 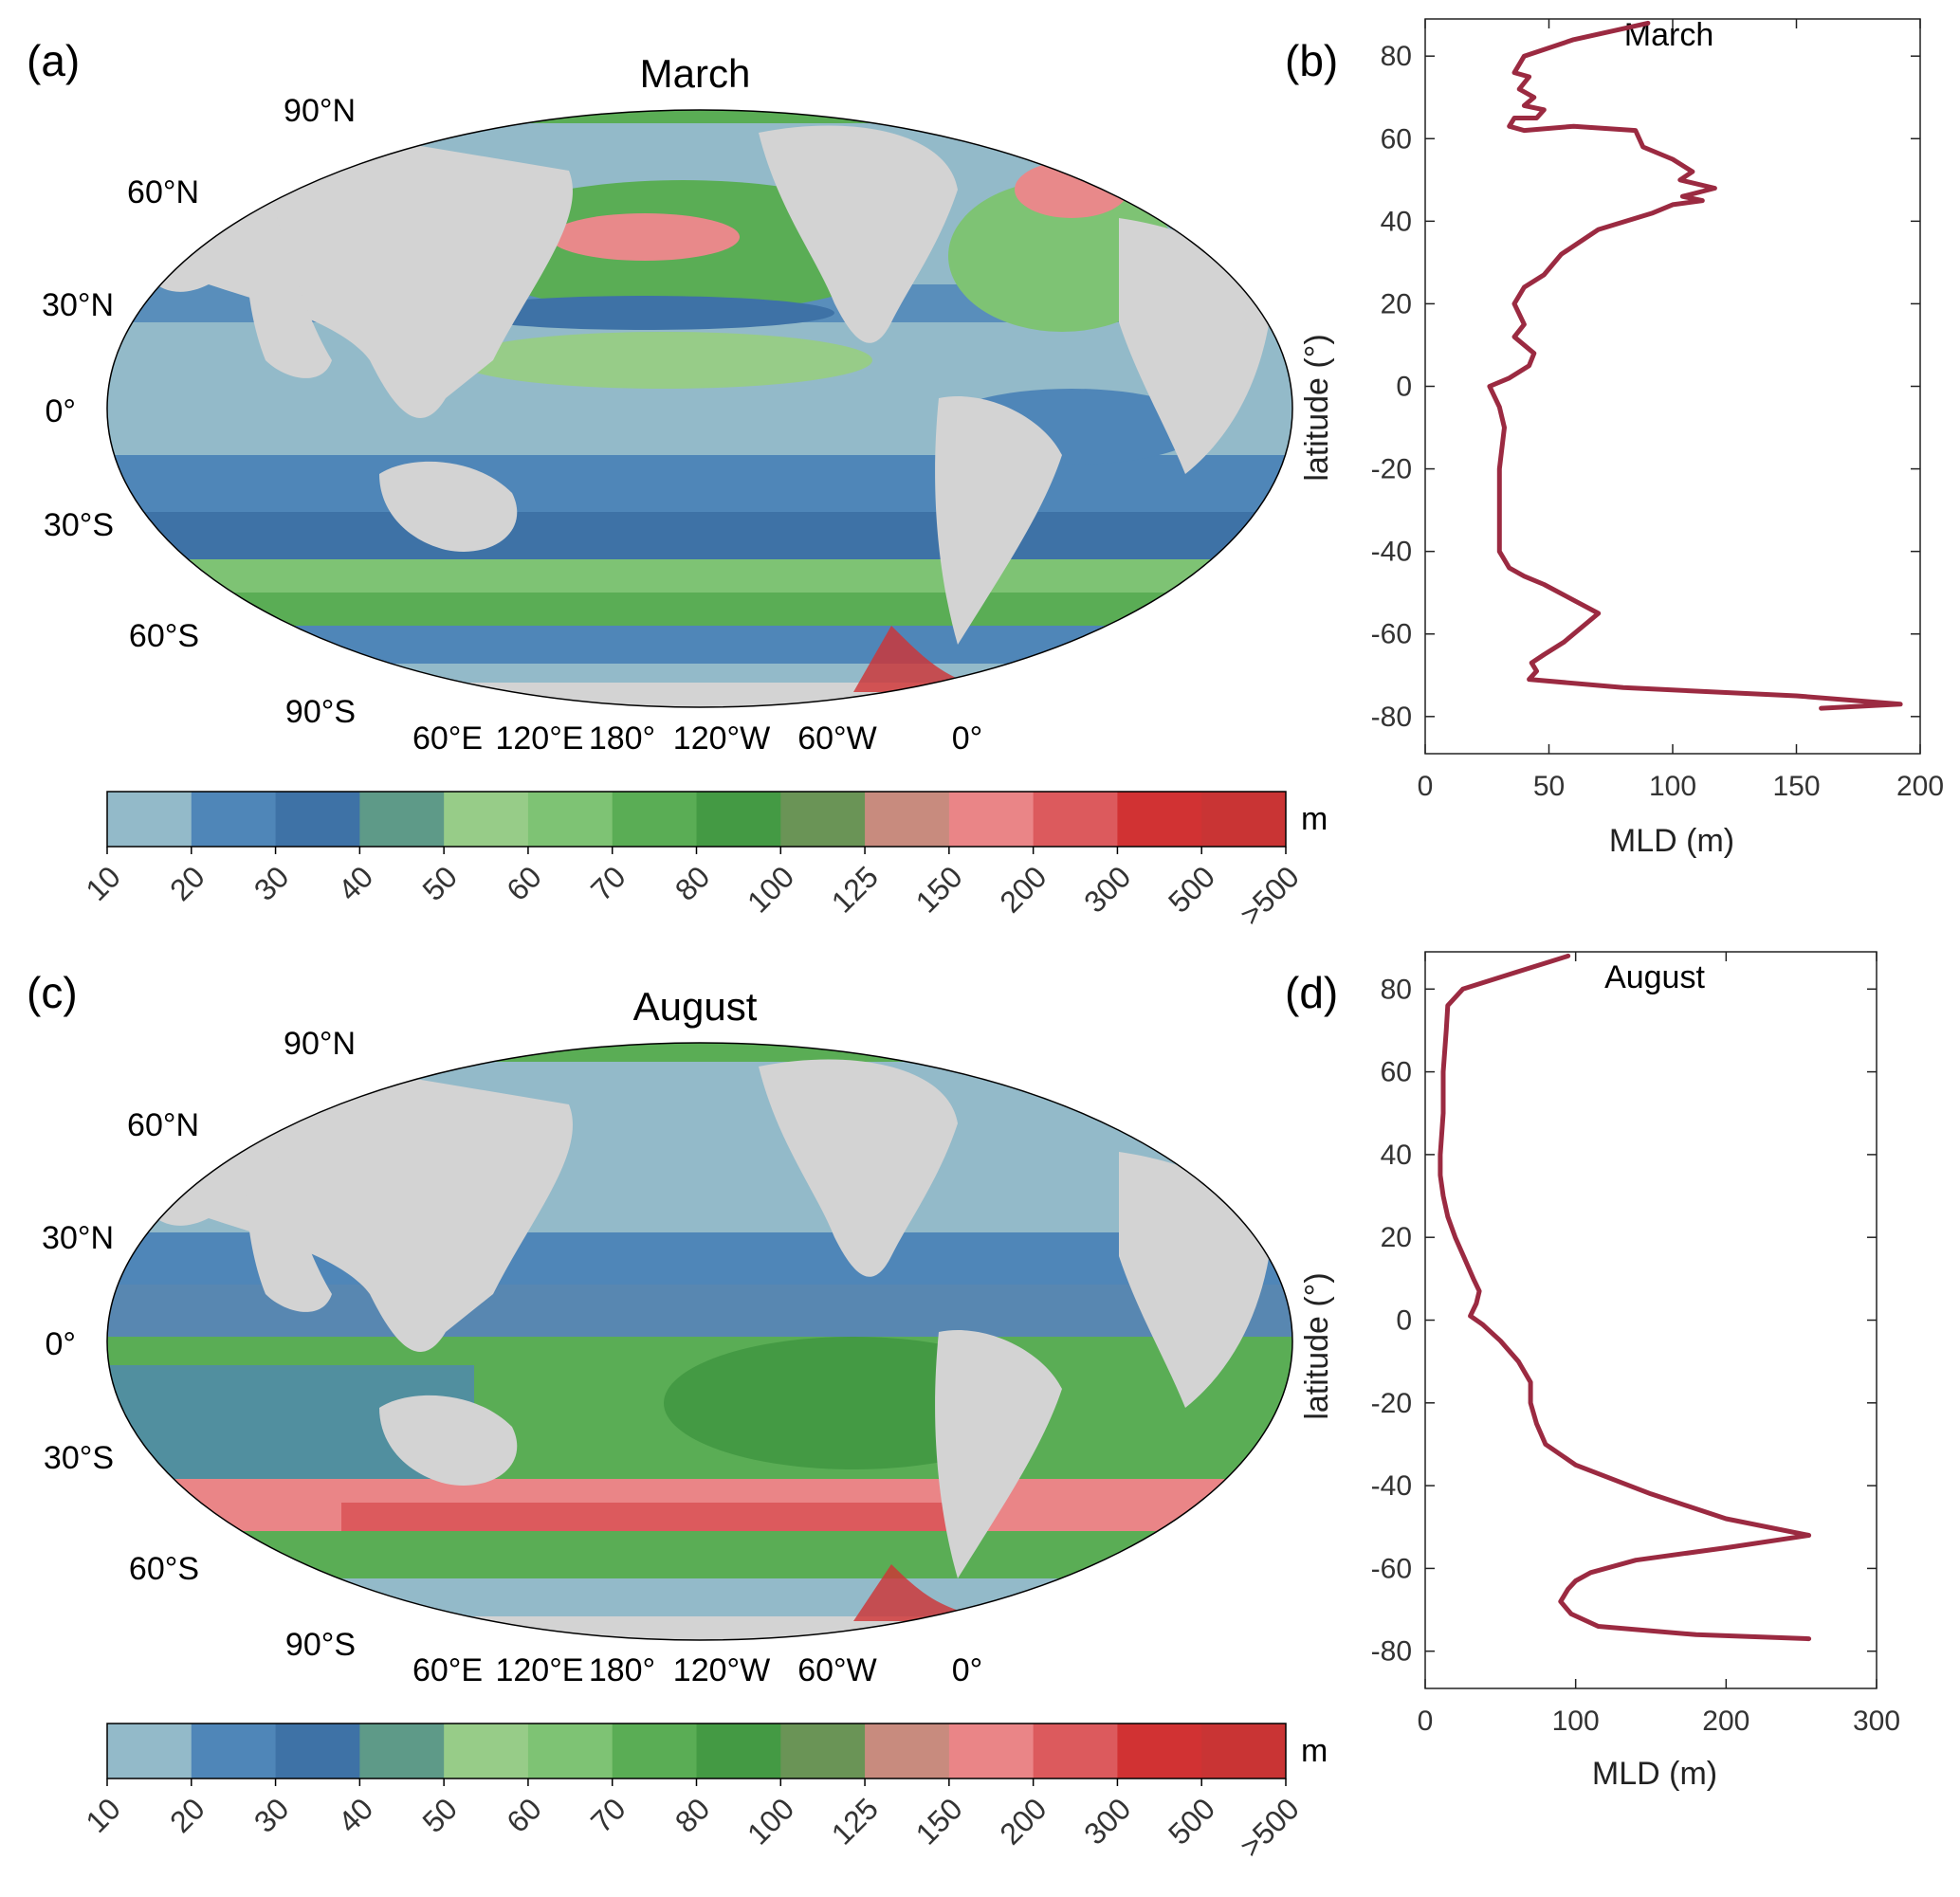 I want to click on colorbar-label: 10, so click(x=103, y=883).